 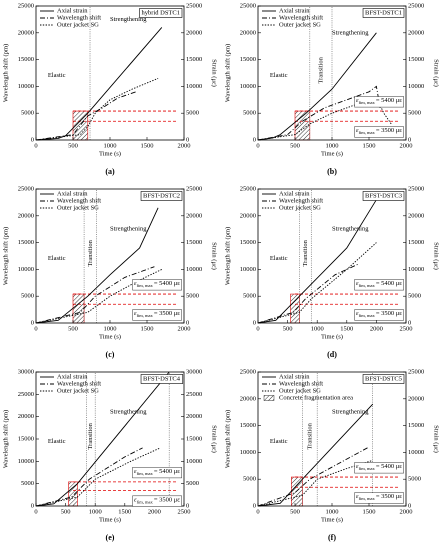 I want to click on y-tick-label: 30000, so click(x=26, y=371).